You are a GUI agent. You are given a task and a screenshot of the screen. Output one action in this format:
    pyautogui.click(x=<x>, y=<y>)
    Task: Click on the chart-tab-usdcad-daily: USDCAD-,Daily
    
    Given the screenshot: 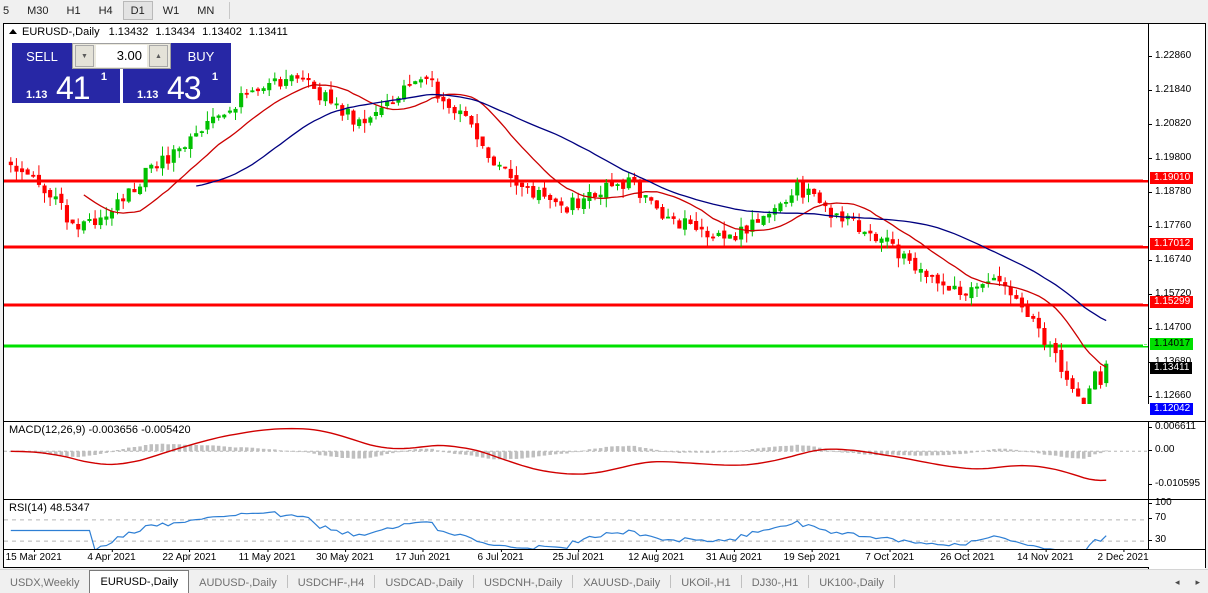 What is the action you would take?
    pyautogui.click(x=424, y=582)
    